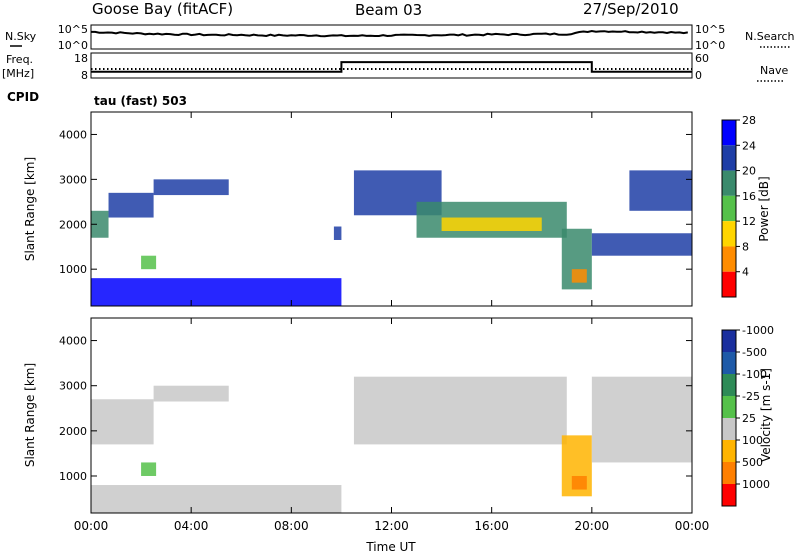 The width and height of the screenshot is (800, 554). I want to click on colorbar-frame, so click(729, 208).